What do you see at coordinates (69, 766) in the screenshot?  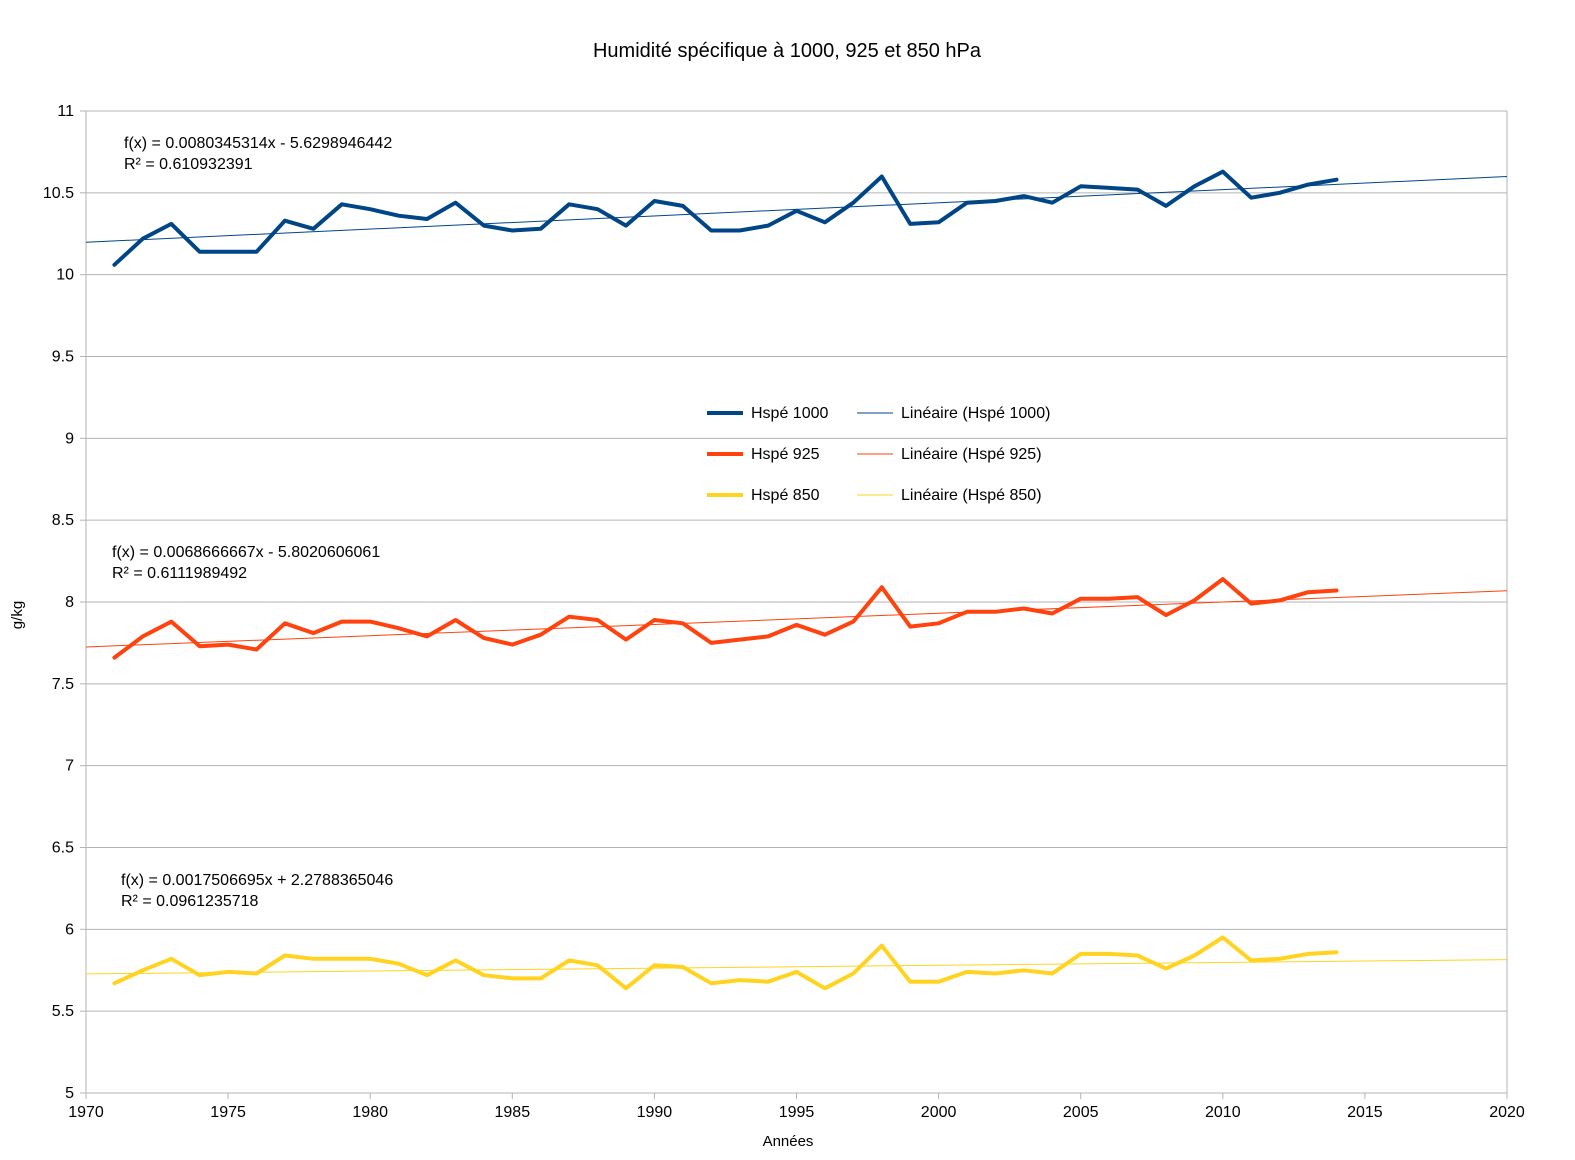 I see `y-tick-label: 7` at bounding box center [69, 766].